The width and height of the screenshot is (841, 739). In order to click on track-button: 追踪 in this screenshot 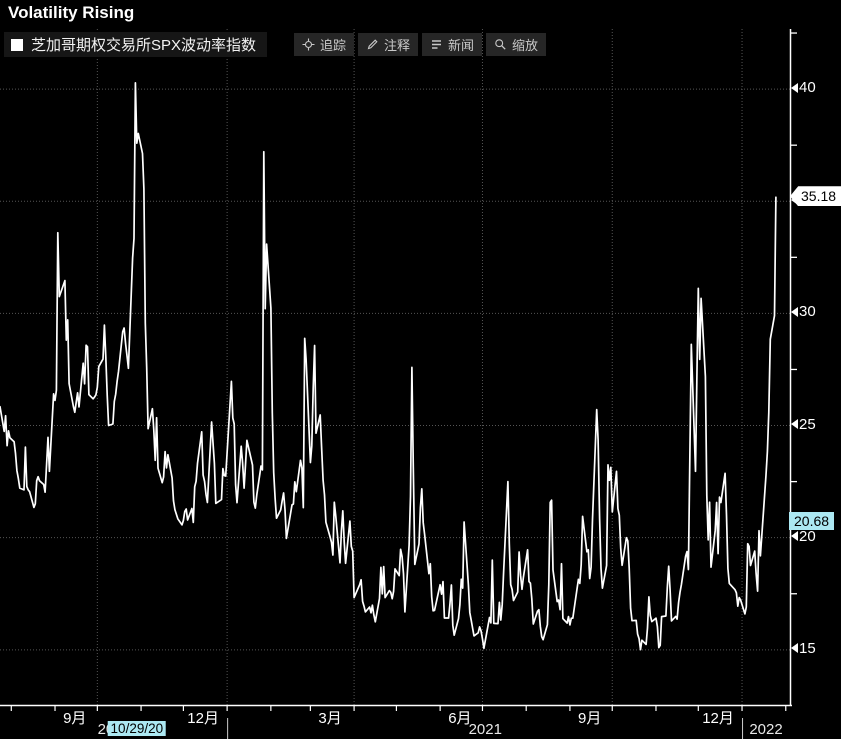, I will do `click(324, 44)`.